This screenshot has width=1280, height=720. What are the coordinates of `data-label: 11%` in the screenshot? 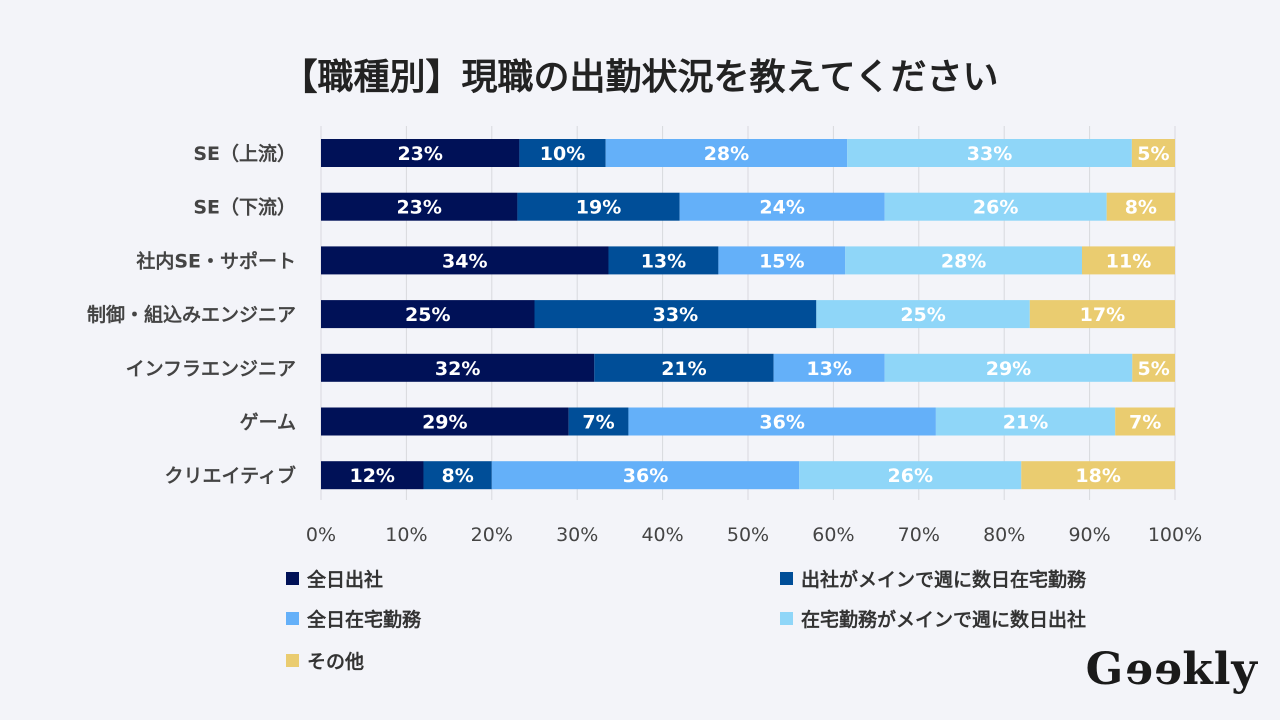 It's located at (1128, 261).